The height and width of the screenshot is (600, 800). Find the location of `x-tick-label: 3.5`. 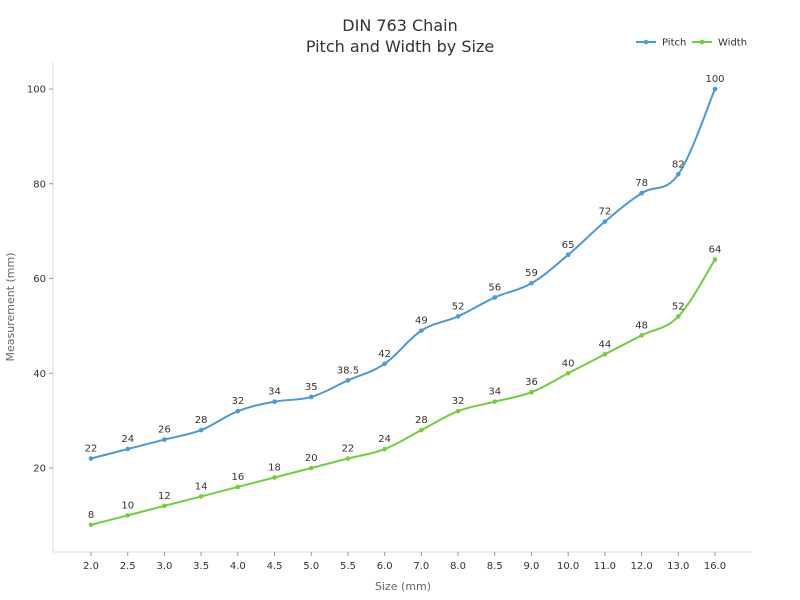

x-tick-label: 3.5 is located at coordinates (201, 566).